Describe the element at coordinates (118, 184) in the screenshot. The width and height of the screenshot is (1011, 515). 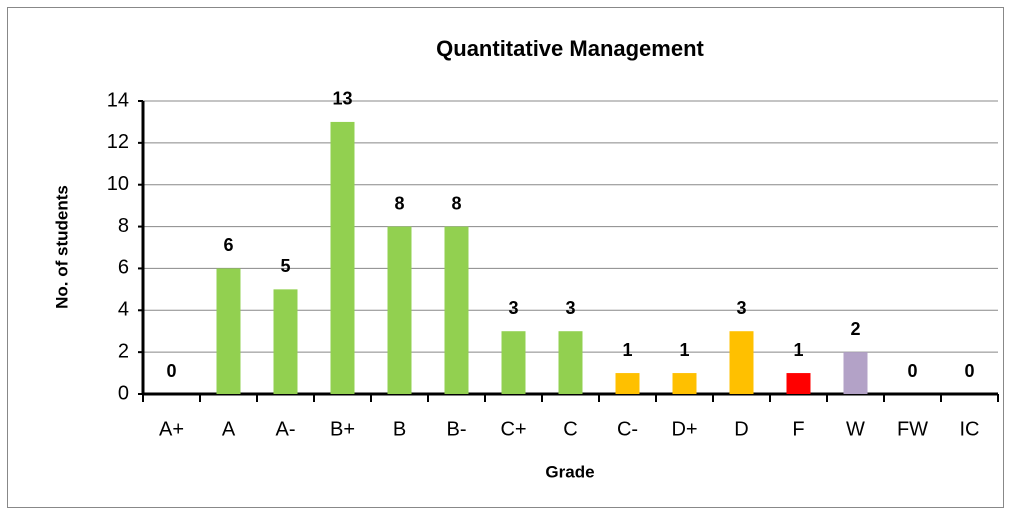
I see `y-tick-label: 10` at that location.